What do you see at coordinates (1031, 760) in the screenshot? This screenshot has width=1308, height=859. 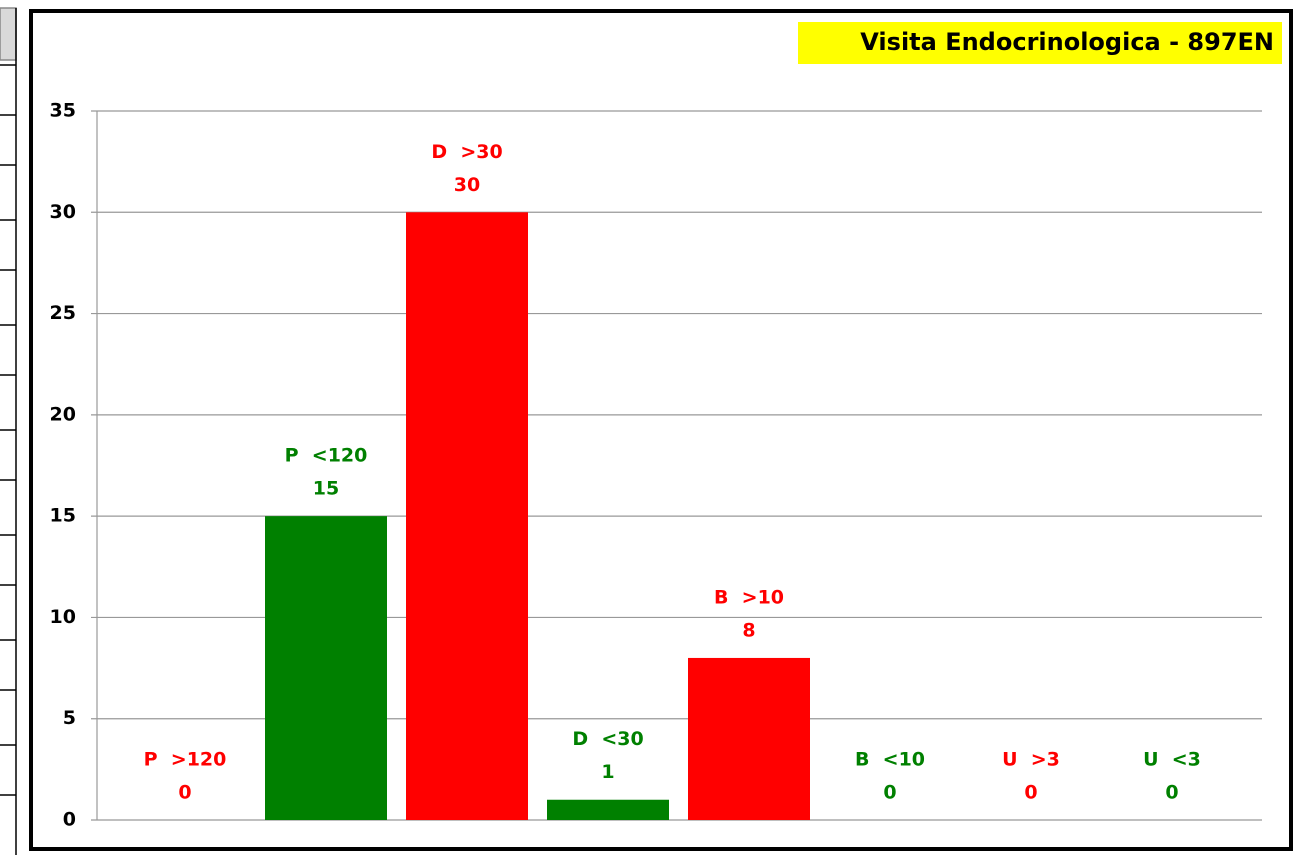 I see `bar-category-label: U >3` at bounding box center [1031, 760].